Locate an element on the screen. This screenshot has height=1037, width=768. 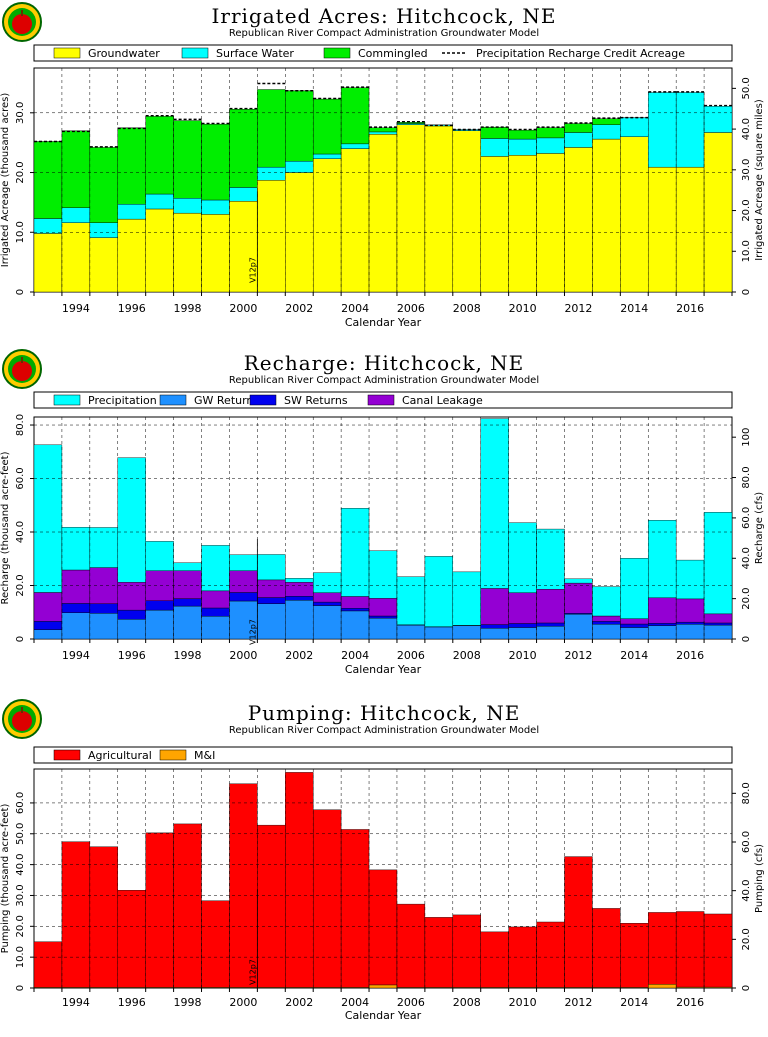
x-tick-label: 2010 is located at coordinates (523, 1002).